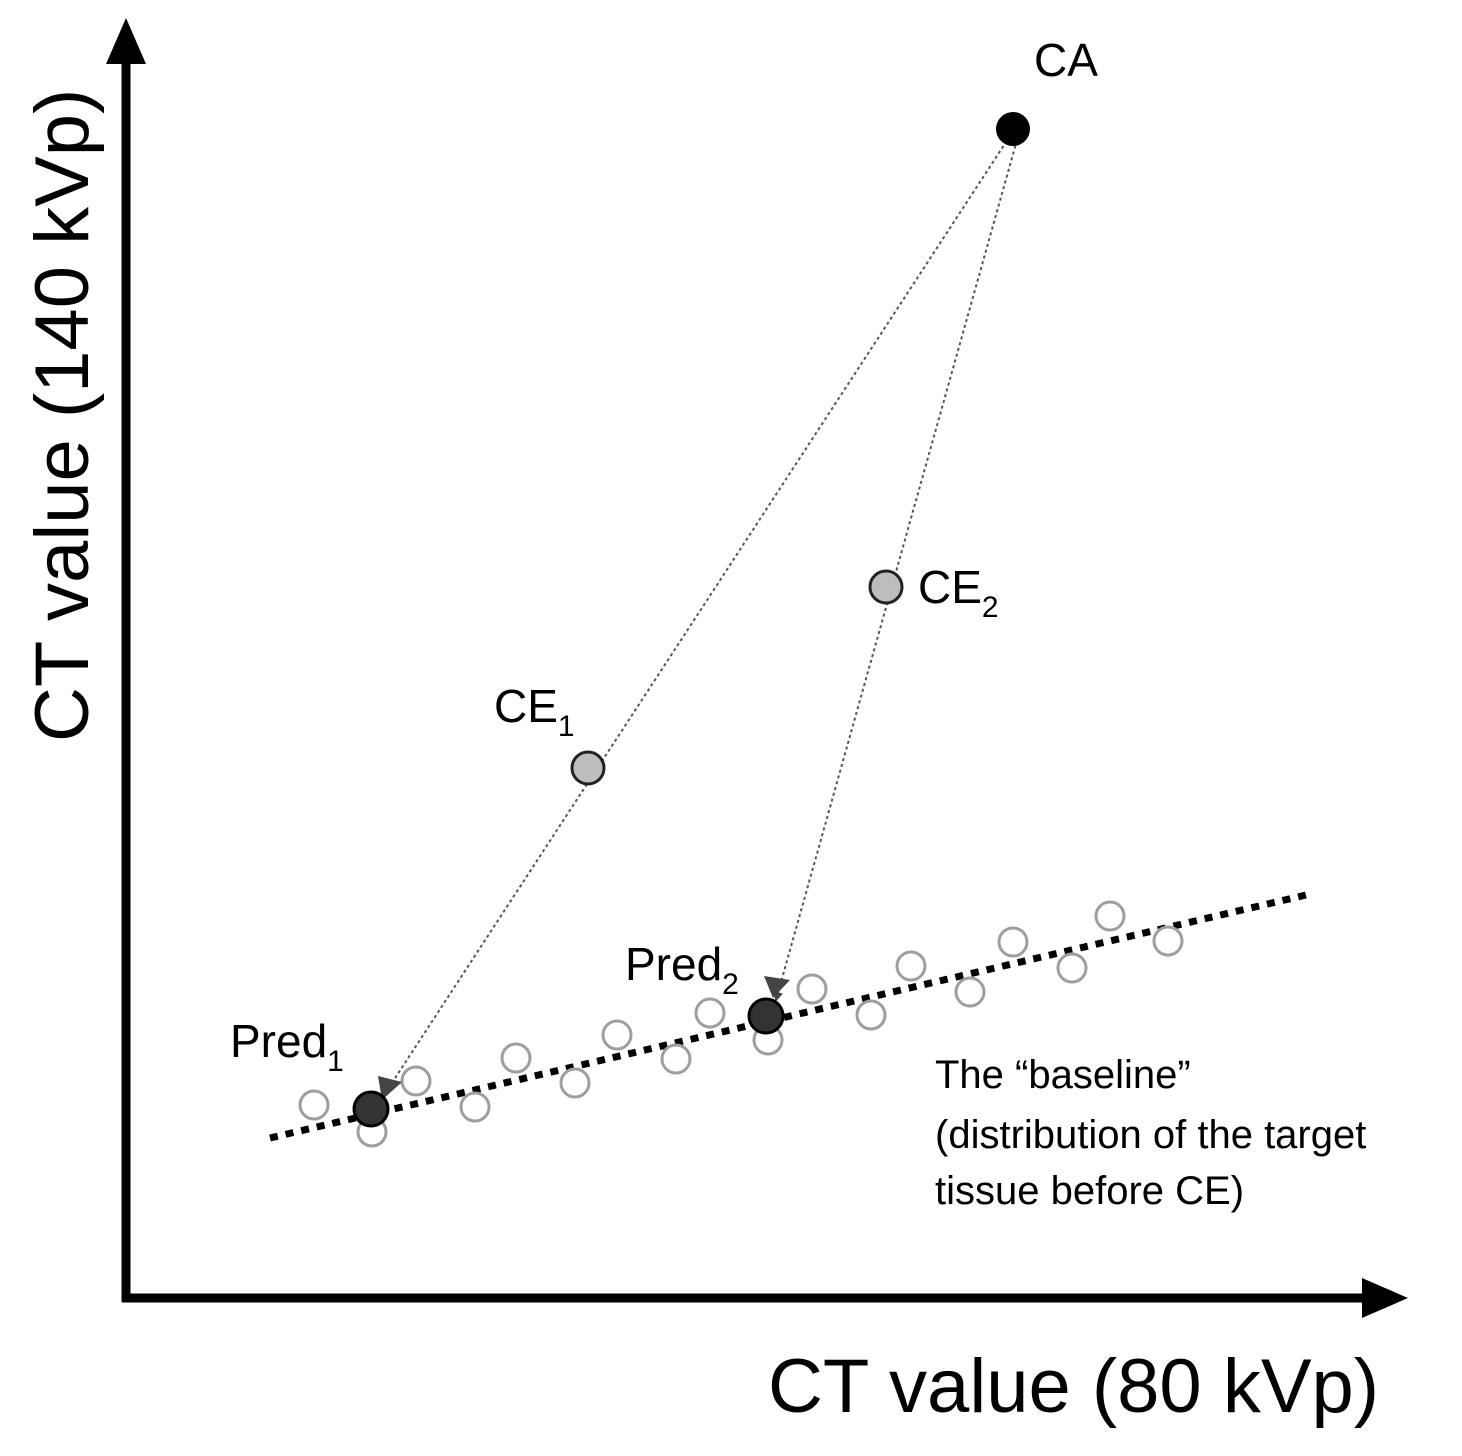 The width and height of the screenshot is (1462, 1456). I want to click on ca-point, so click(1013, 129).